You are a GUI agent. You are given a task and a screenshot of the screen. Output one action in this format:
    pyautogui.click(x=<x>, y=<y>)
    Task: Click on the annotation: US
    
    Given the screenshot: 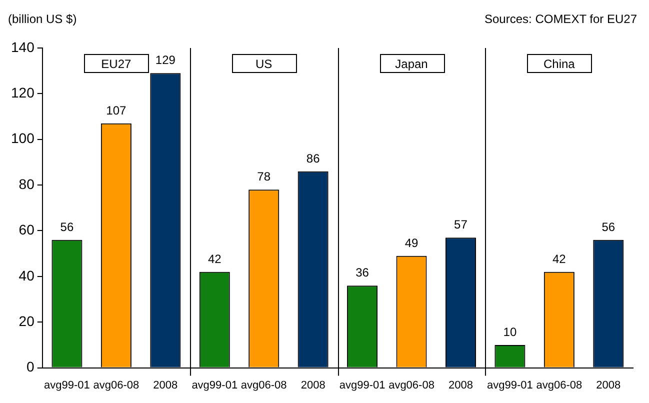 What is the action you would take?
    pyautogui.click(x=264, y=64)
    